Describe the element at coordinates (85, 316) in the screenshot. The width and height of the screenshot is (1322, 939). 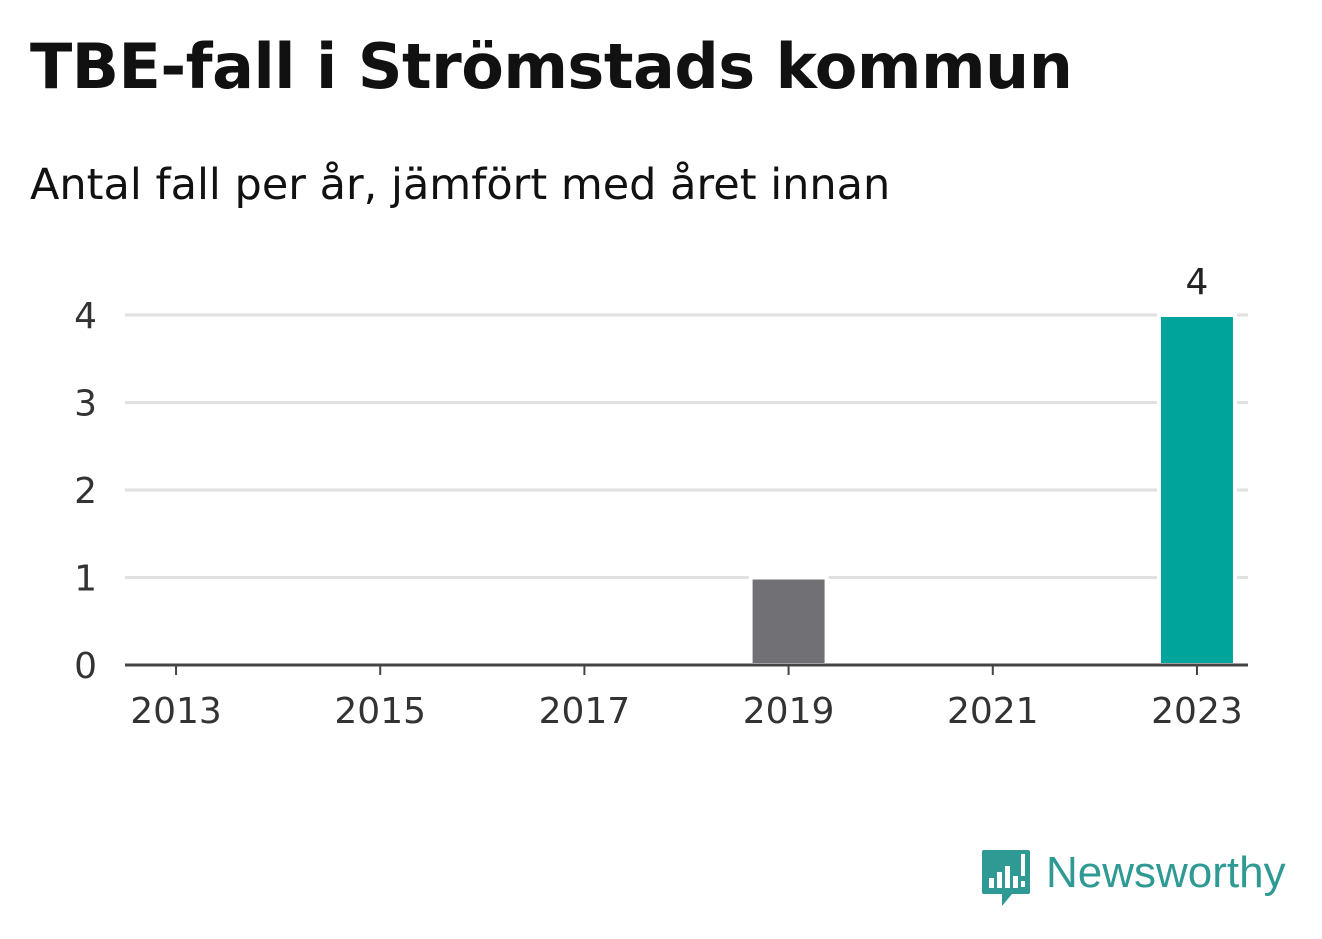
I see `y-tick-label: 4` at that location.